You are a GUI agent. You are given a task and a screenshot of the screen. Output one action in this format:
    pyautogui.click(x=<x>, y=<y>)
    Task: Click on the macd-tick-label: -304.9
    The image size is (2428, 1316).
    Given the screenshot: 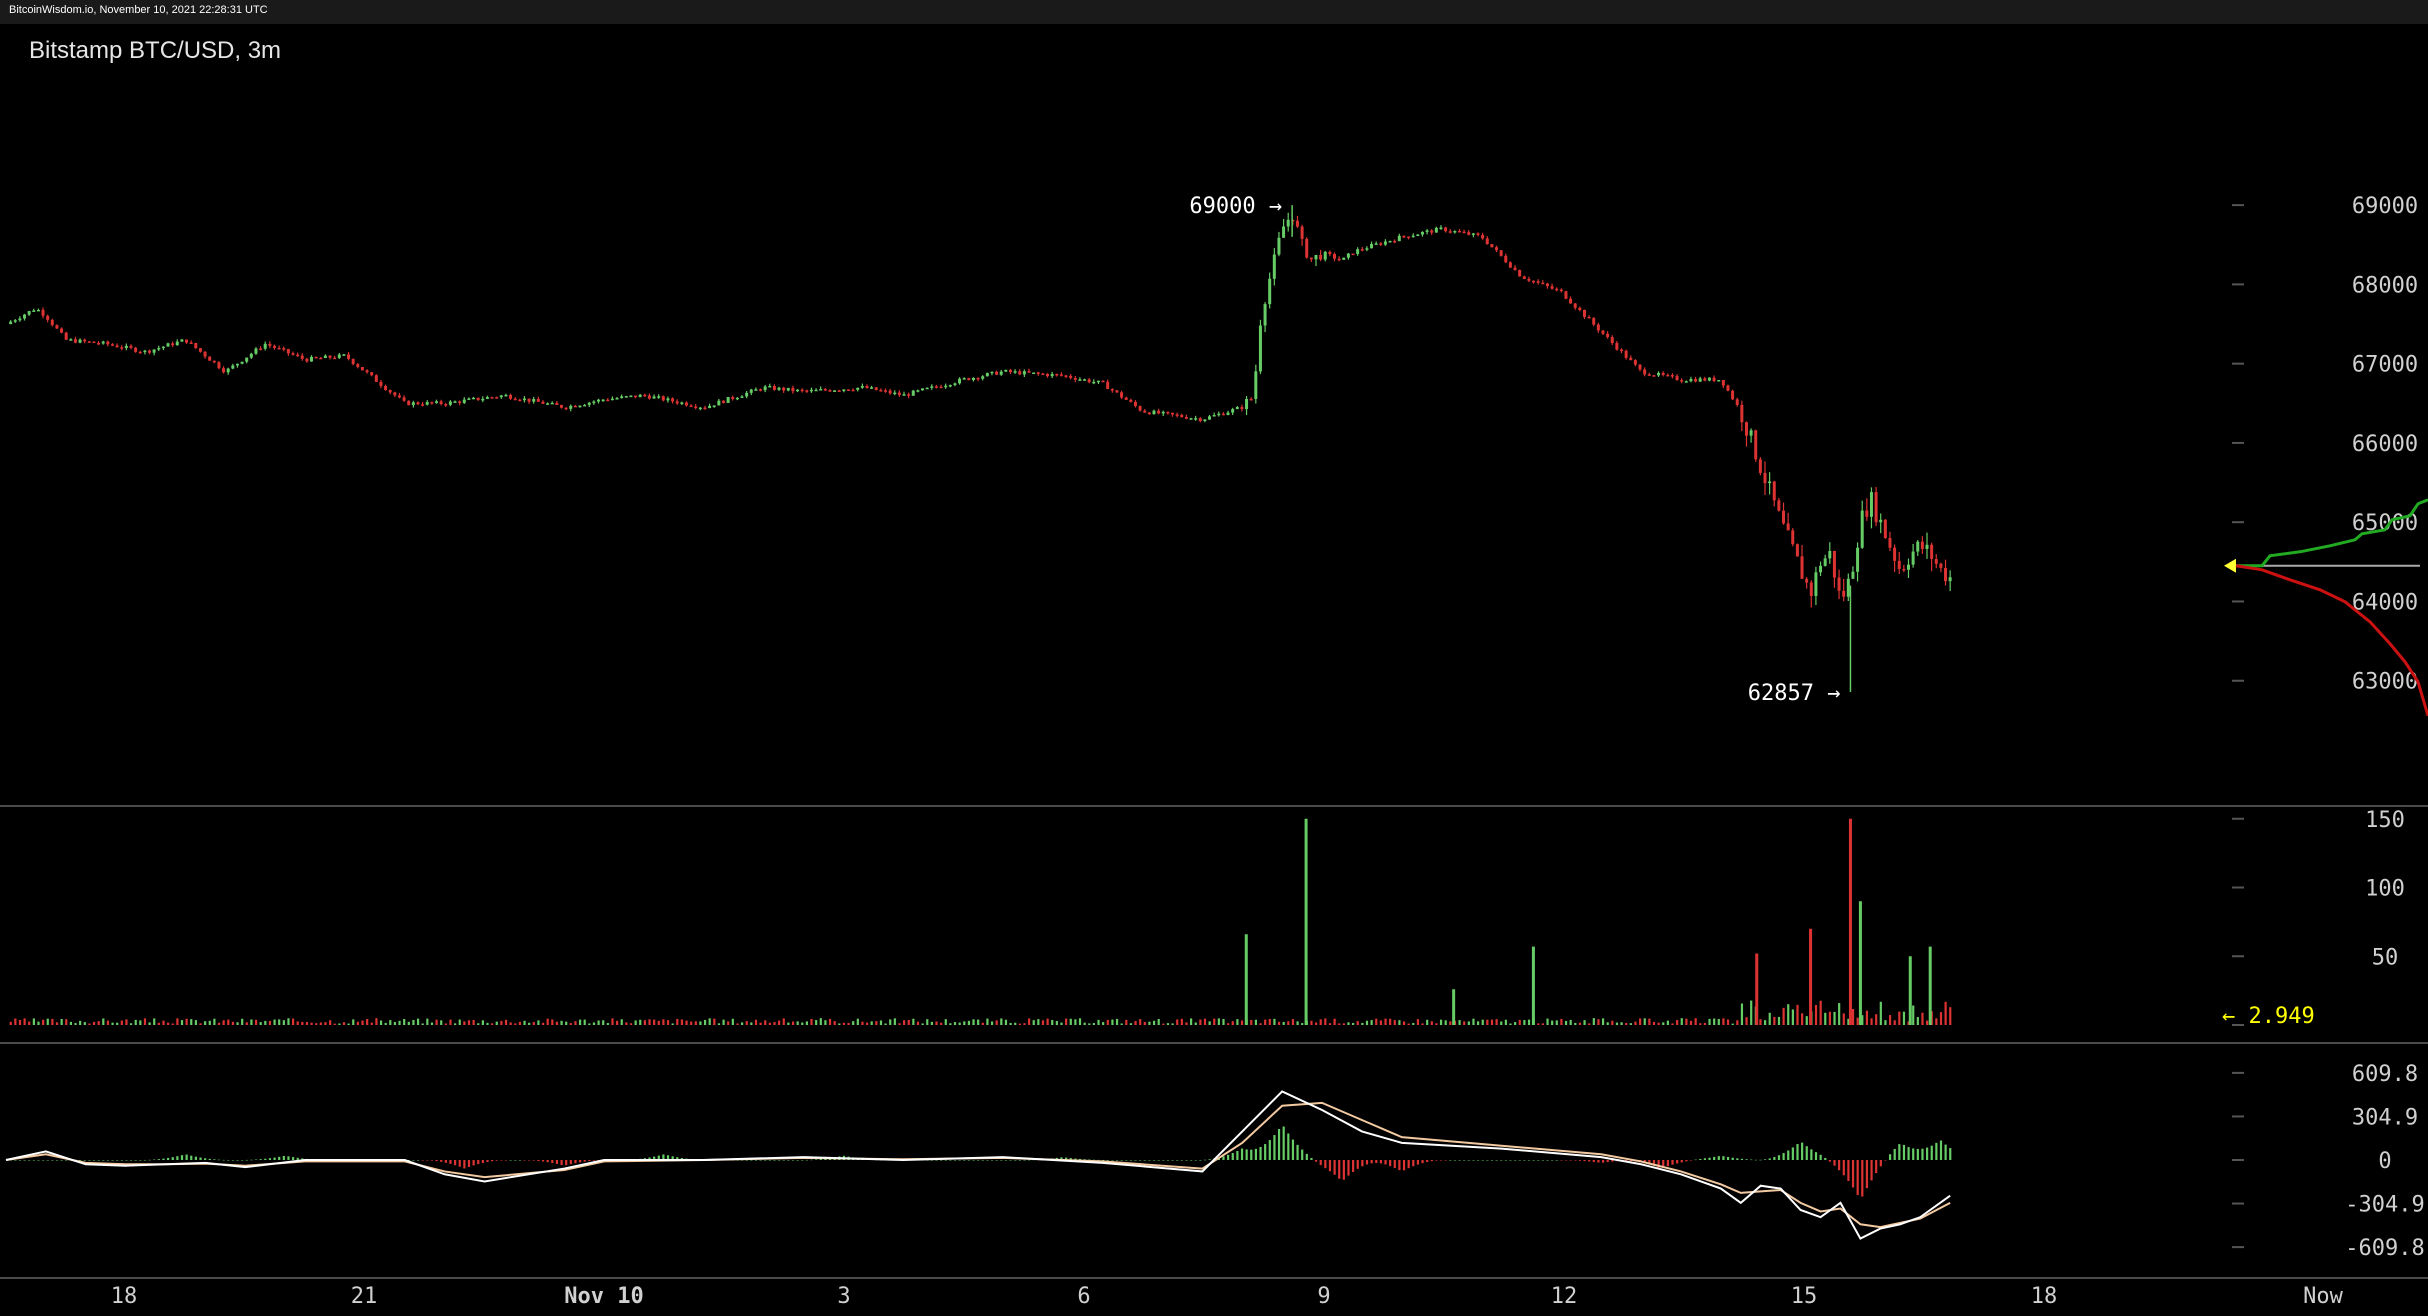 What is the action you would take?
    pyautogui.click(x=2384, y=1205)
    